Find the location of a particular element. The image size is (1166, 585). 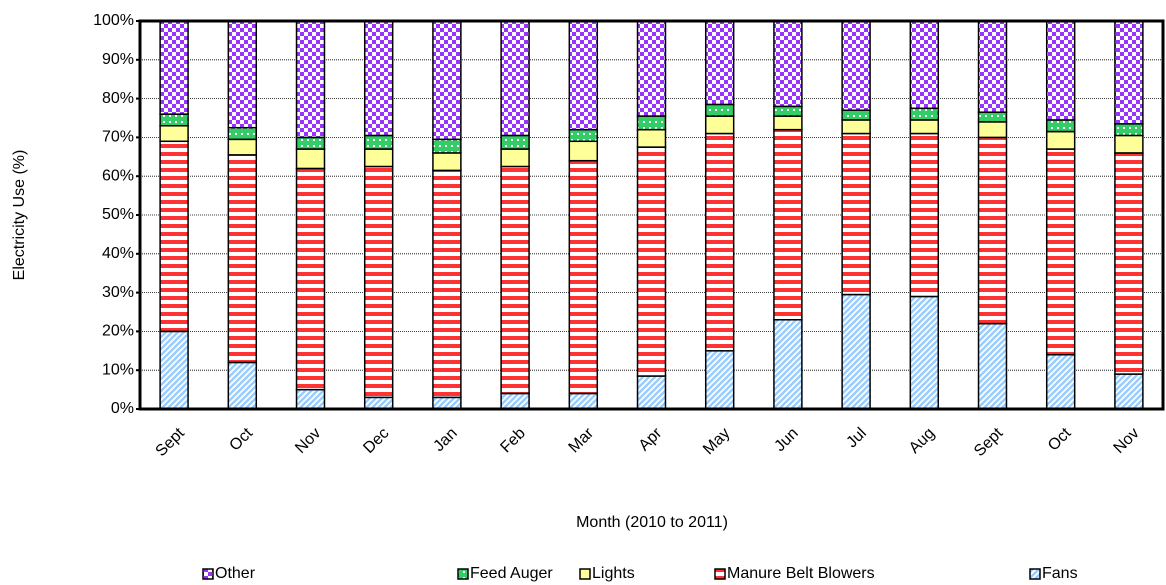

y-tick-label: 70% is located at coordinates (118, 137).